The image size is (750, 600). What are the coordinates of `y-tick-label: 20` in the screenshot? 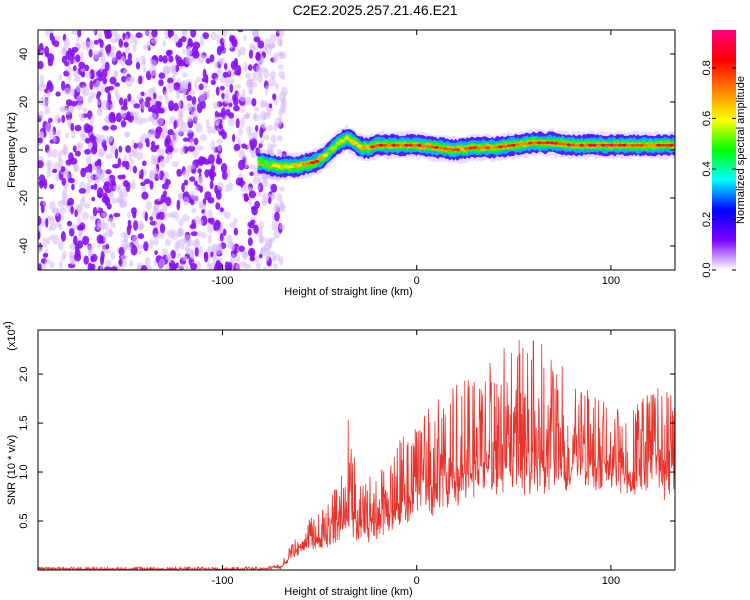 It's located at (24, 102).